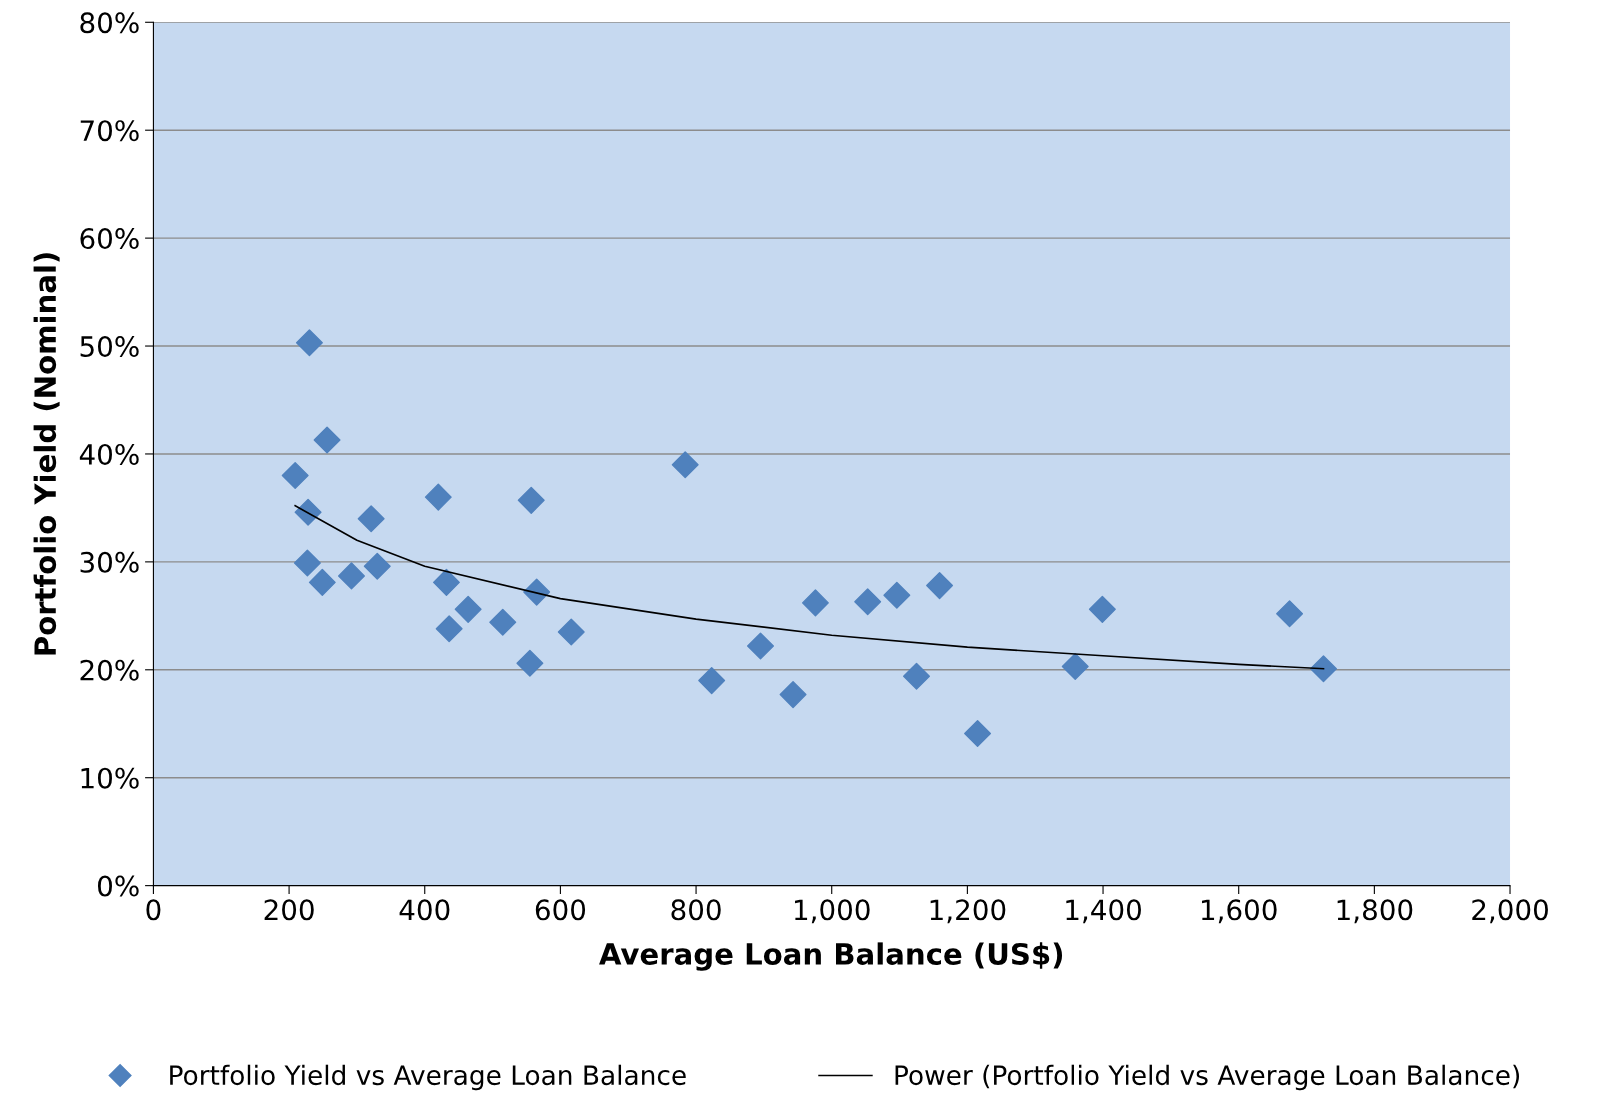  Describe the element at coordinates (1207, 1077) in the screenshot. I see `legend-label: Power (Portfolio Yield vs Average Loan Balance)` at that location.